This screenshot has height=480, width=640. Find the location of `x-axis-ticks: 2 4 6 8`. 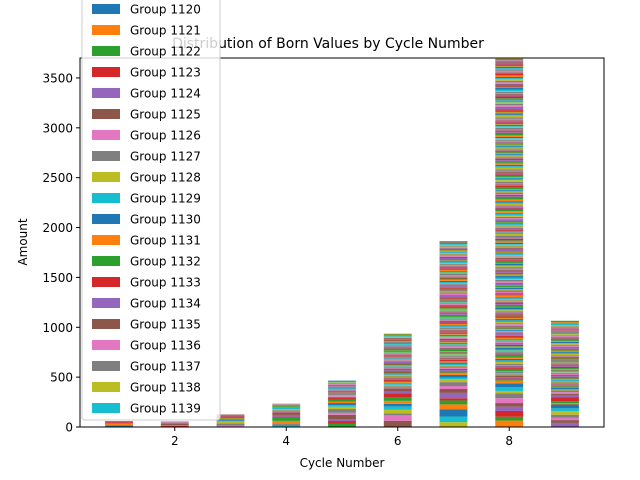

x-axis-ticks: 2 4 6 8 is located at coordinates (342, 437).